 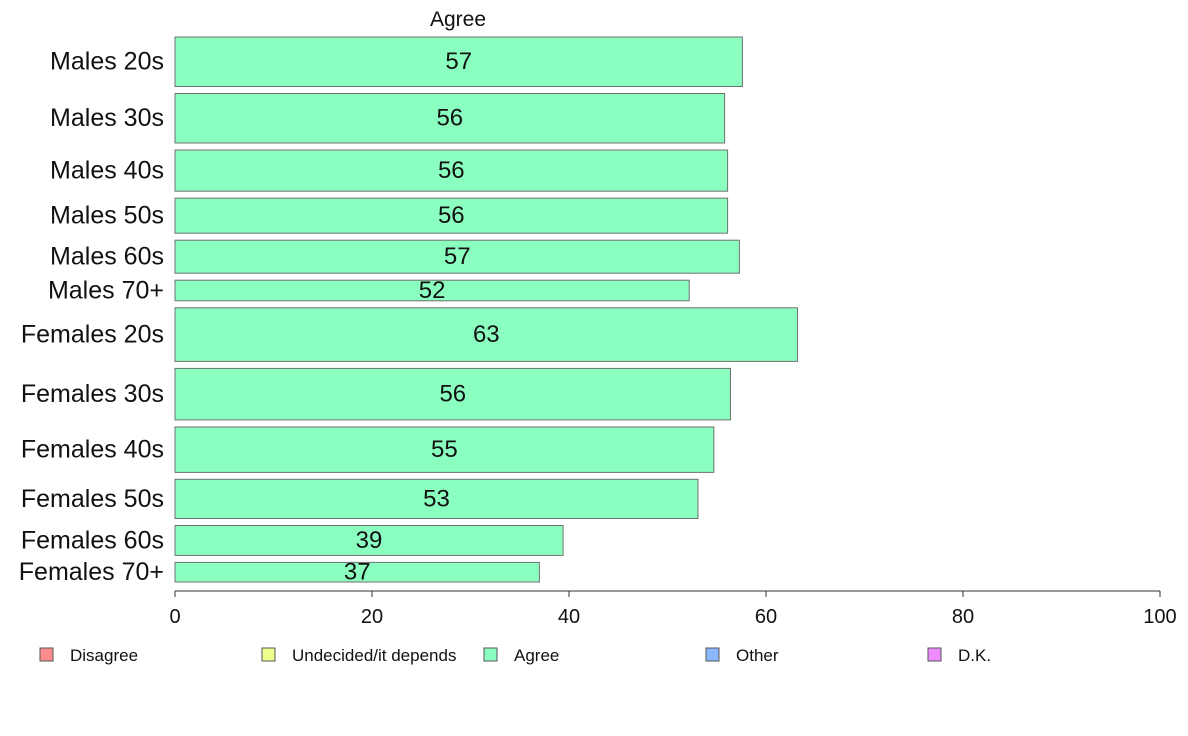 I want to click on data-label: 37, so click(x=357, y=572).